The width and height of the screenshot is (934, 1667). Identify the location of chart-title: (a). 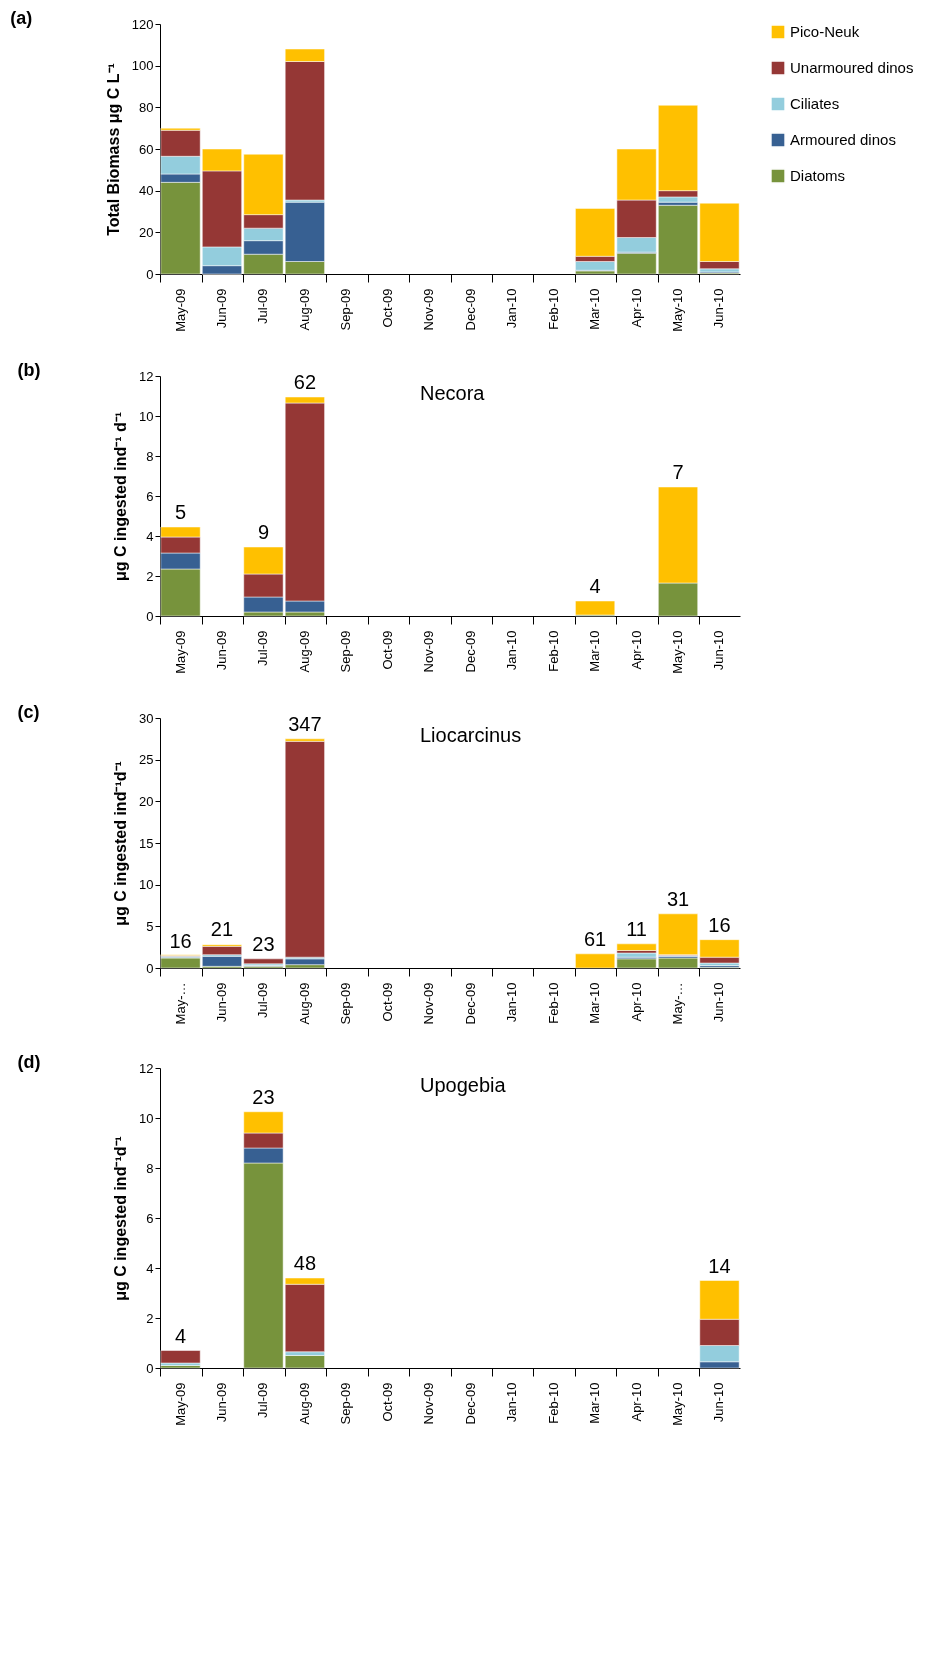
(21, 18).